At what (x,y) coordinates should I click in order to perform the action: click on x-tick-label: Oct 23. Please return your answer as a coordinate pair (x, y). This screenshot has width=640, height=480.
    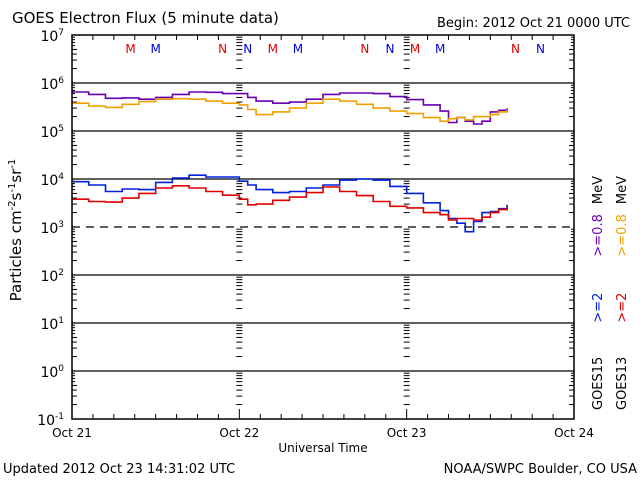
    Looking at the image, I should click on (407, 433).